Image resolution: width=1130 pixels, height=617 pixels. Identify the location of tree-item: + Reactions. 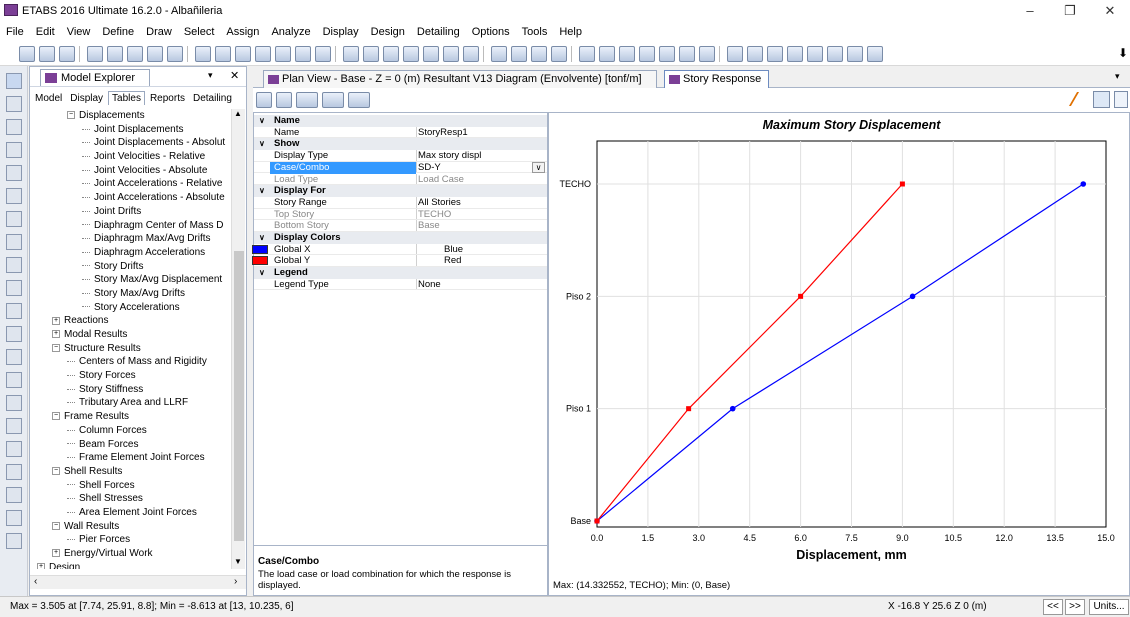
(130, 321).